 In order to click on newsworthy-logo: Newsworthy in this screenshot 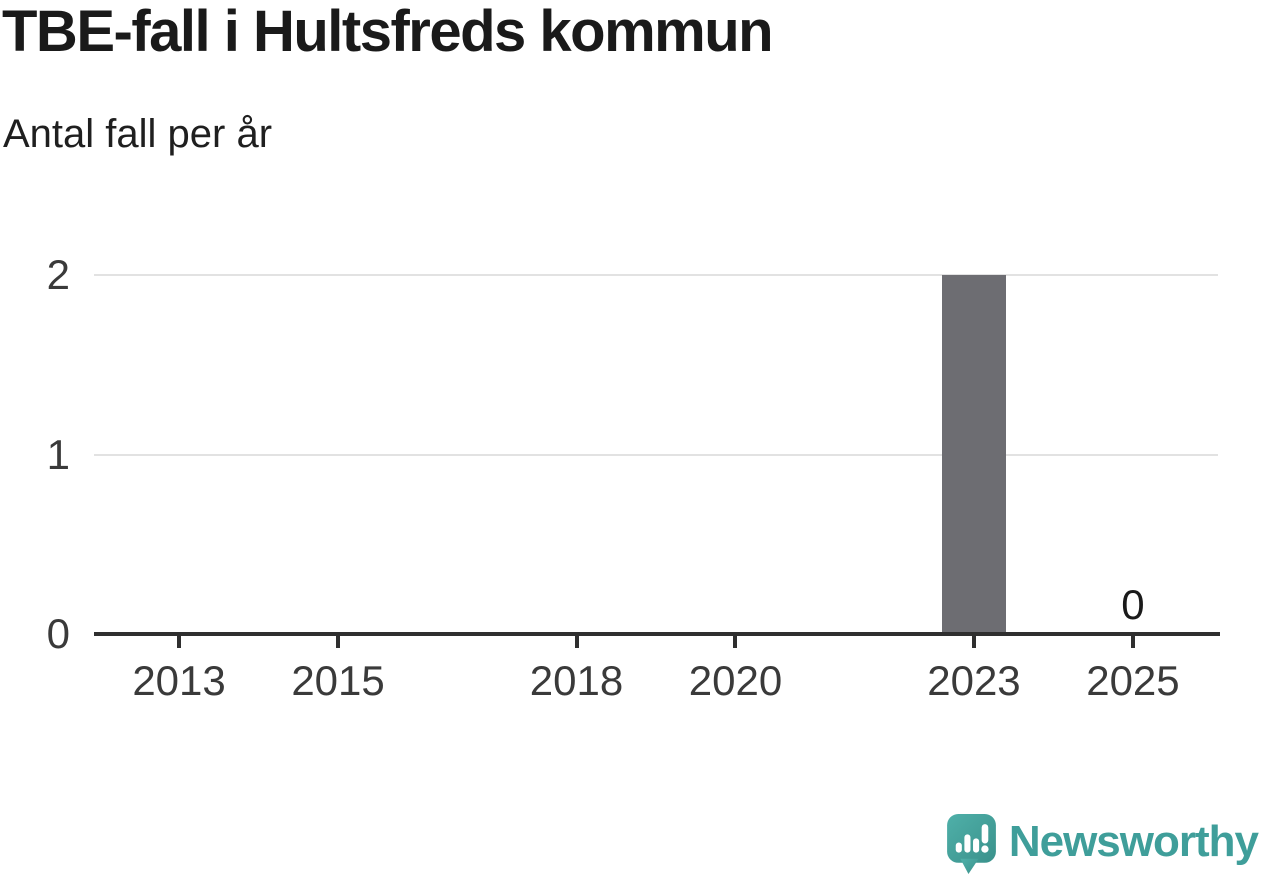, I will do `click(1102, 844)`.